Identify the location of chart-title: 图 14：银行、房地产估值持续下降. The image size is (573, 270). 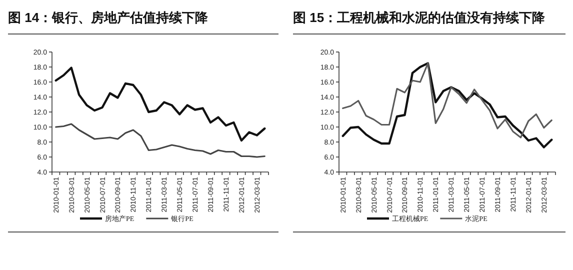
(109, 17).